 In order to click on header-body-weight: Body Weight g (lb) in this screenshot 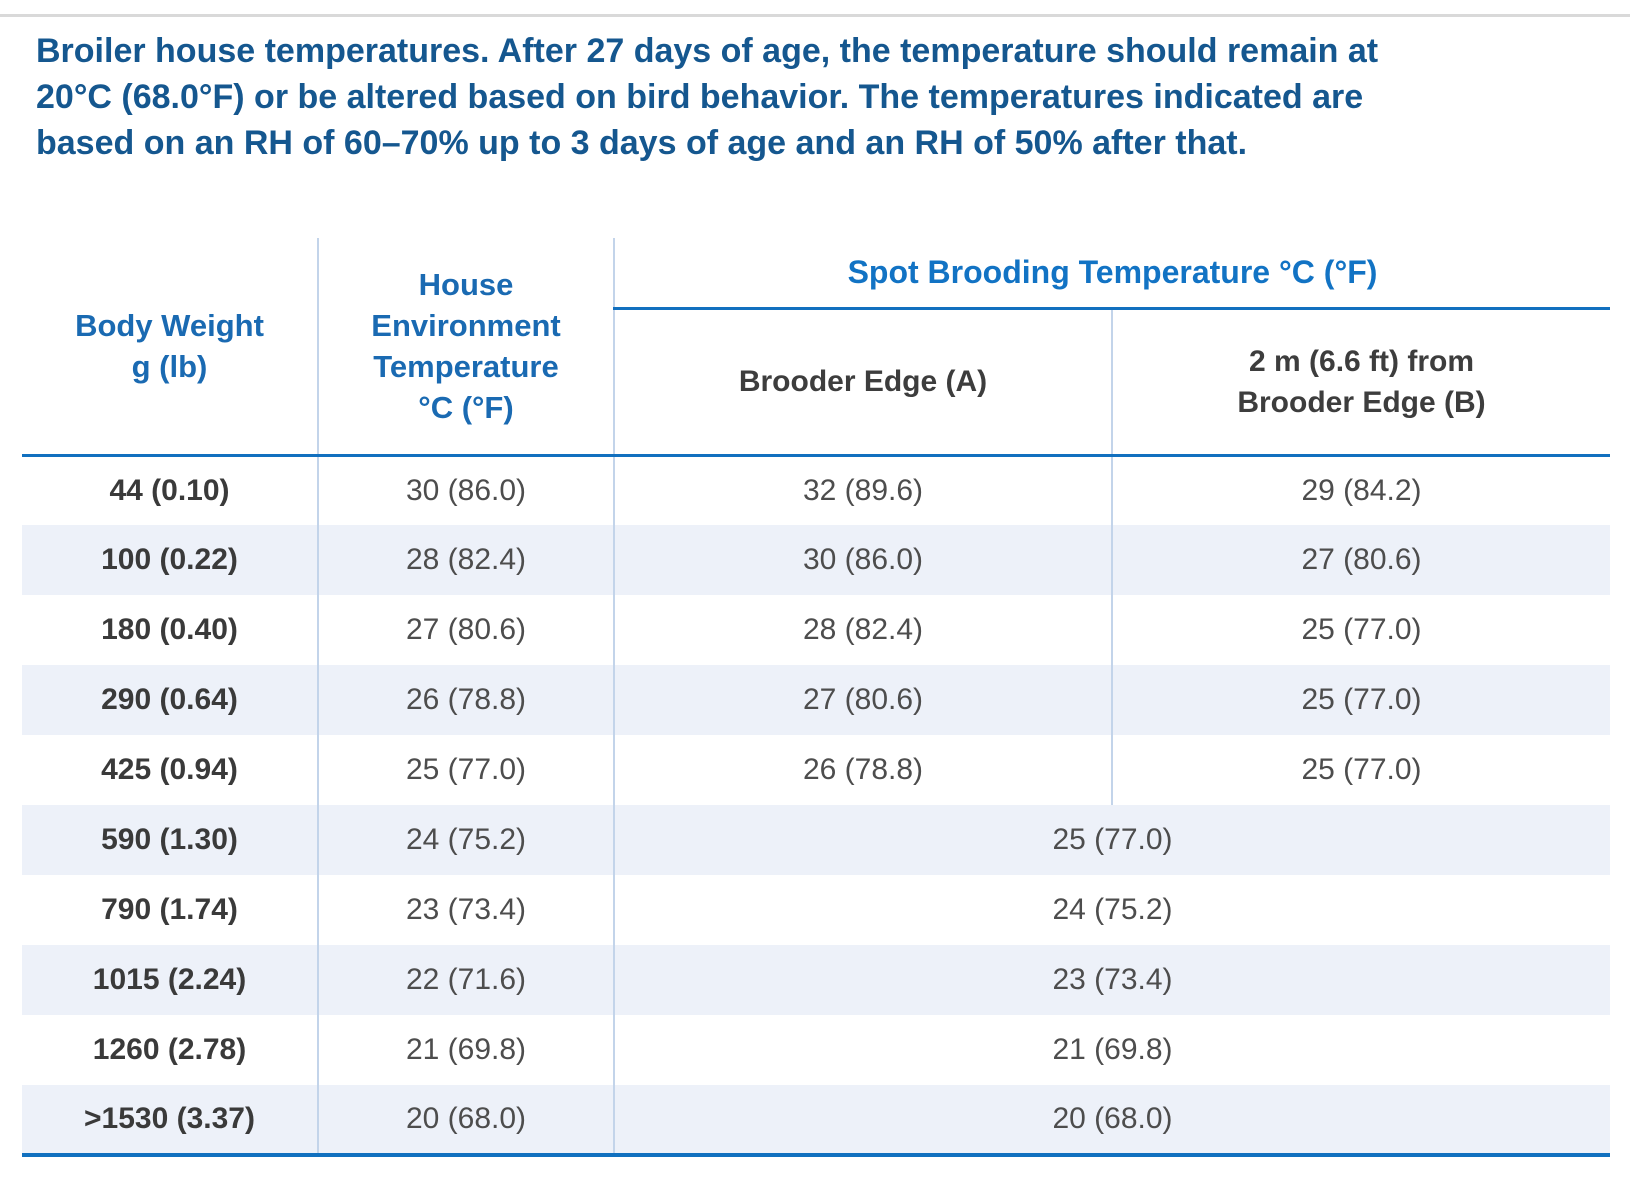, I will do `click(170, 347)`.